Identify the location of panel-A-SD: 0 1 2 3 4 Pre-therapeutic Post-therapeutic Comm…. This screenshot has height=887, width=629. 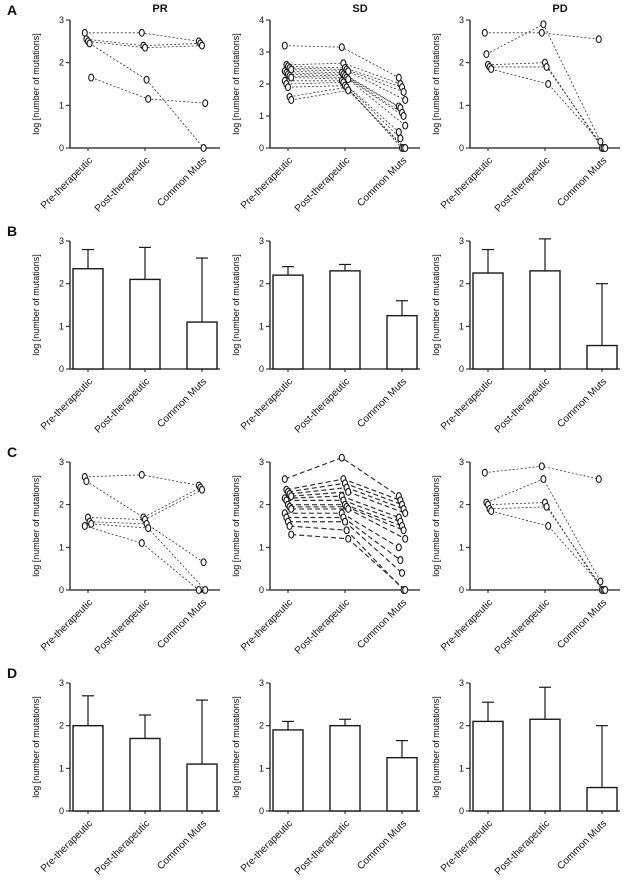
(326, 110).